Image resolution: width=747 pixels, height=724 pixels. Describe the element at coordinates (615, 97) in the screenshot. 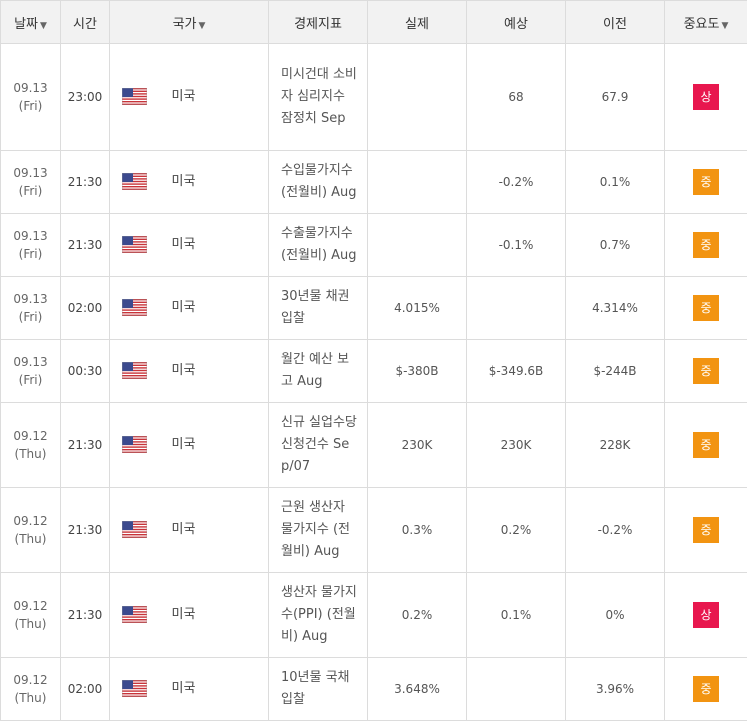

I see `previous-cell: 67.9` at that location.